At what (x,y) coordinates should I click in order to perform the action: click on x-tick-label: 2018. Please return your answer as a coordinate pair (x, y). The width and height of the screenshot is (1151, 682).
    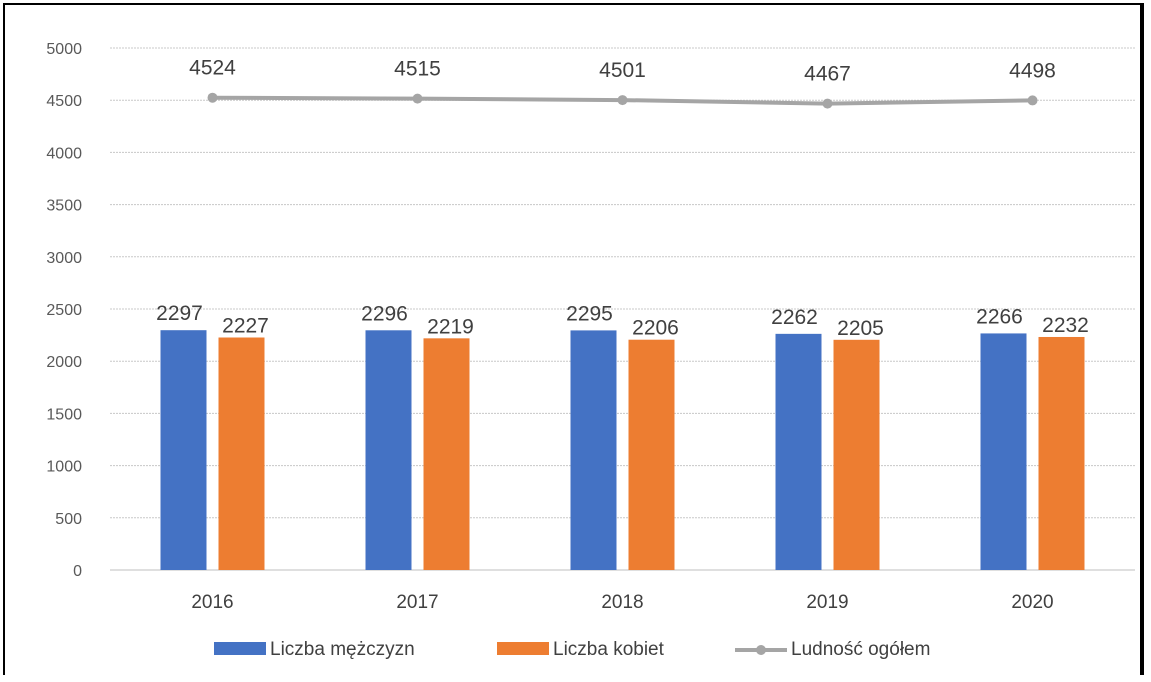
    Looking at the image, I should click on (622, 602).